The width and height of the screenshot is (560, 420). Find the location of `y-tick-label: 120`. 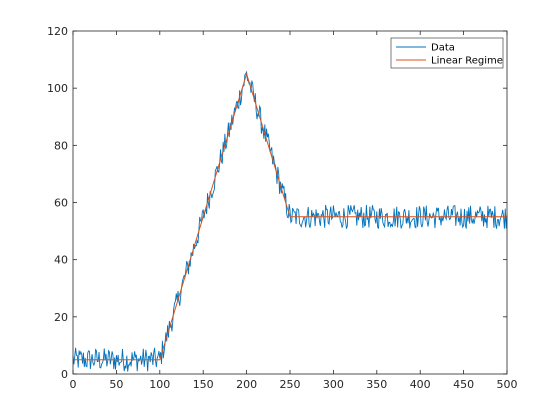

y-tick-label: 120 is located at coordinates (57, 31).